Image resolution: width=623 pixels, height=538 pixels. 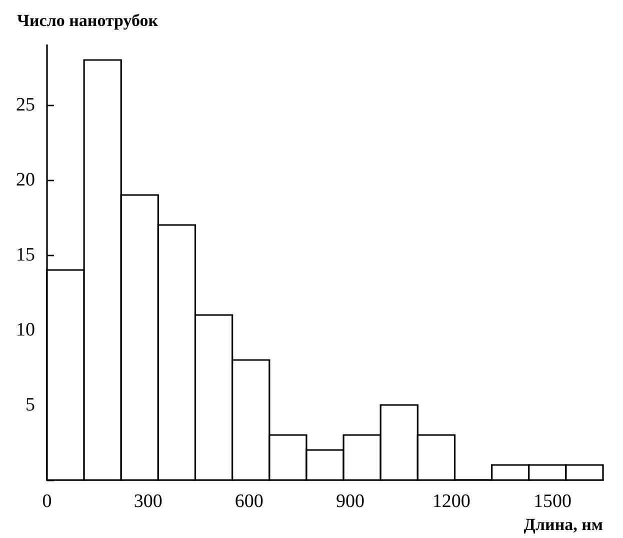 What do you see at coordinates (350, 501) in the screenshot?
I see `x-tick-label: 900` at bounding box center [350, 501].